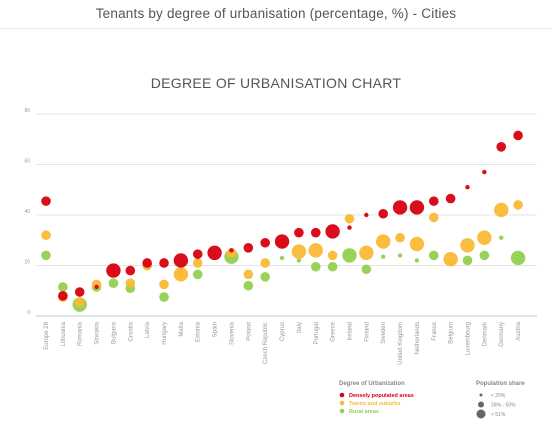 Image resolution: width=552 pixels, height=428 pixels. Describe the element at coordinates (266, 343) in the screenshot. I see `x-tick-label: Czech Republic` at that location.